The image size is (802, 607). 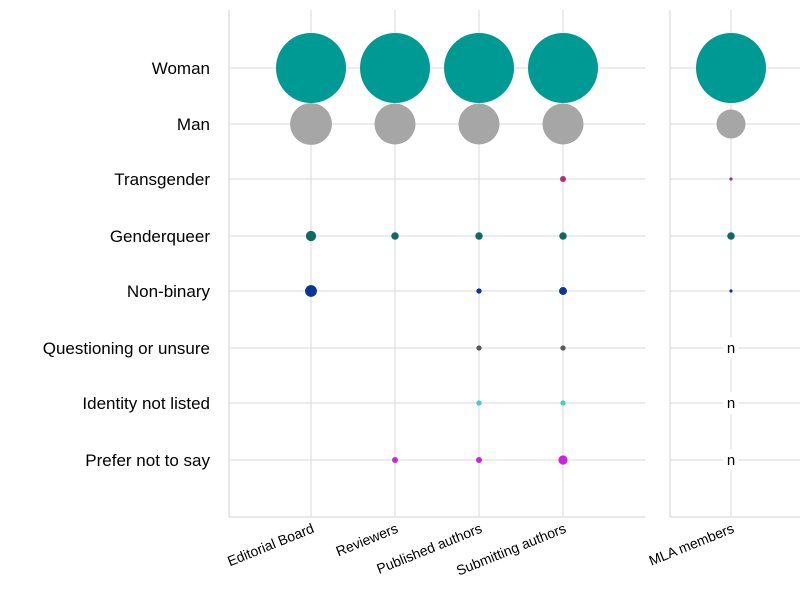 I want to click on bubble-editorial-board-man, so click(x=311, y=124).